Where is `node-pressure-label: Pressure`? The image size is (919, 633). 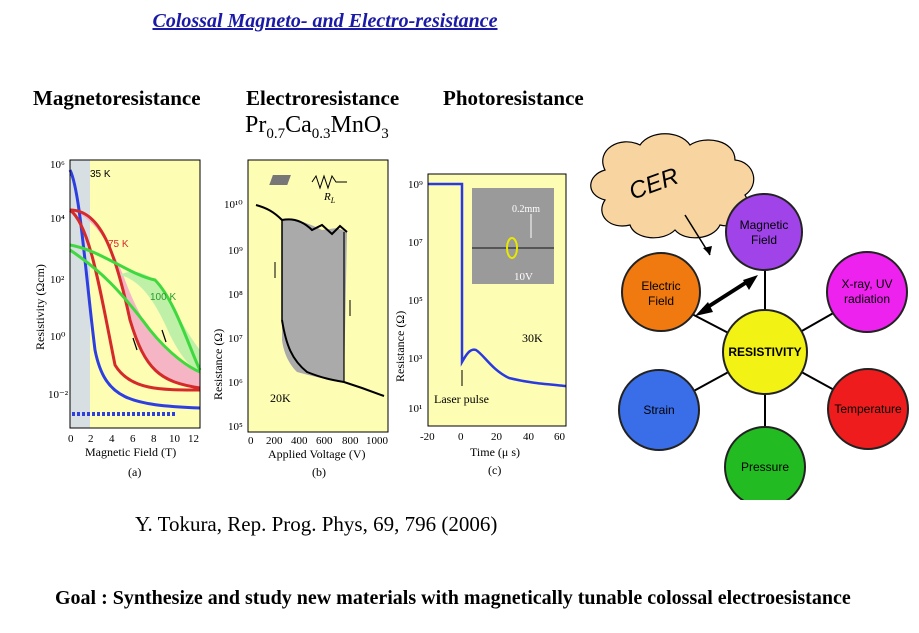 node-pressure-label: Pressure is located at coordinates (765, 467).